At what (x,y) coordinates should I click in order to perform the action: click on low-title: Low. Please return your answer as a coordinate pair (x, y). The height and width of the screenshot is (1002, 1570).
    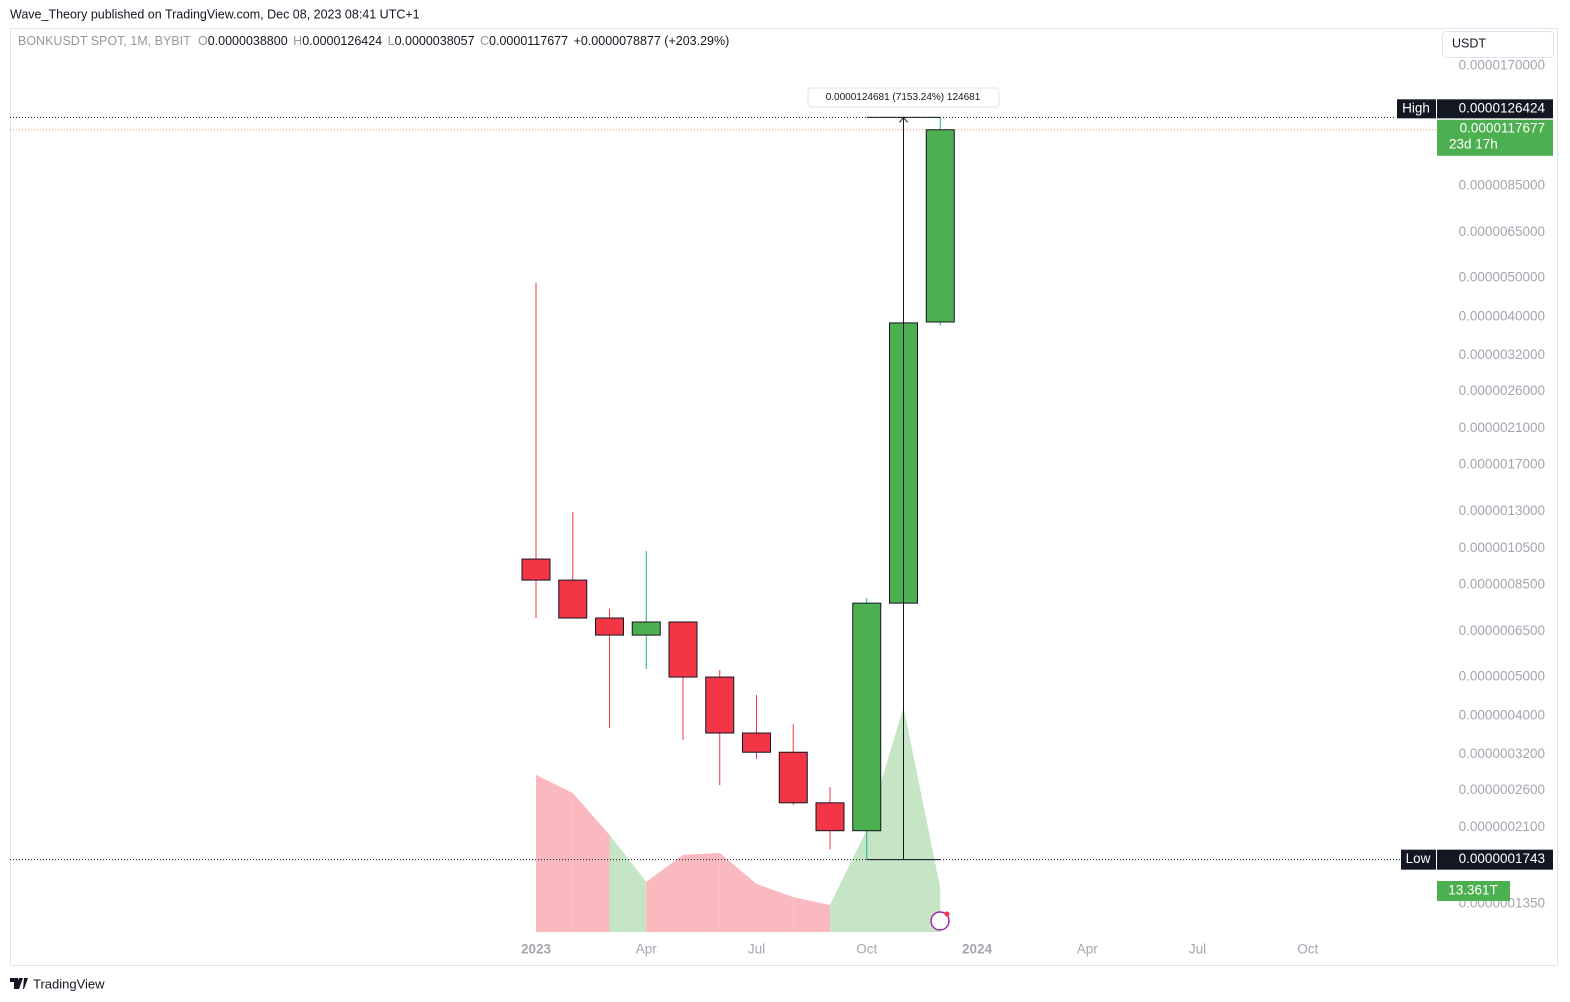
    Looking at the image, I should click on (1418, 858).